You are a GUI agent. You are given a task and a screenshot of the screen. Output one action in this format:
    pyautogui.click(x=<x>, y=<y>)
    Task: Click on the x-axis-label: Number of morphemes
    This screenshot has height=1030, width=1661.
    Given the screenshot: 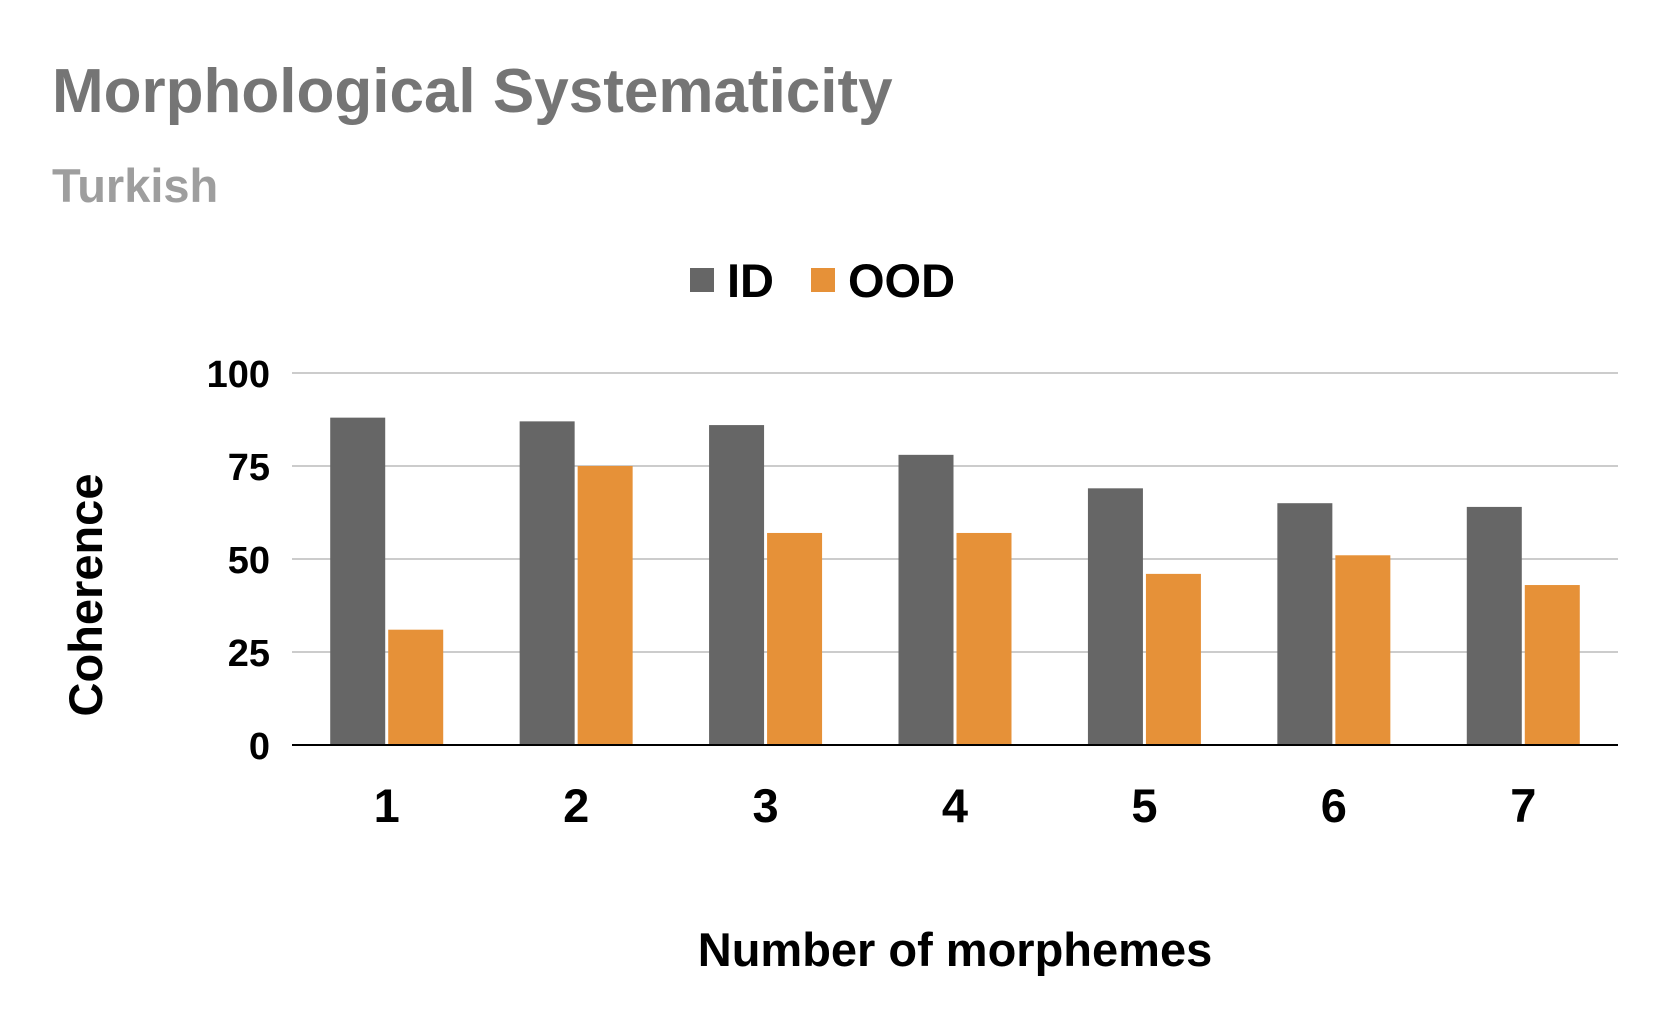 What is the action you would take?
    pyautogui.click(x=955, y=949)
    